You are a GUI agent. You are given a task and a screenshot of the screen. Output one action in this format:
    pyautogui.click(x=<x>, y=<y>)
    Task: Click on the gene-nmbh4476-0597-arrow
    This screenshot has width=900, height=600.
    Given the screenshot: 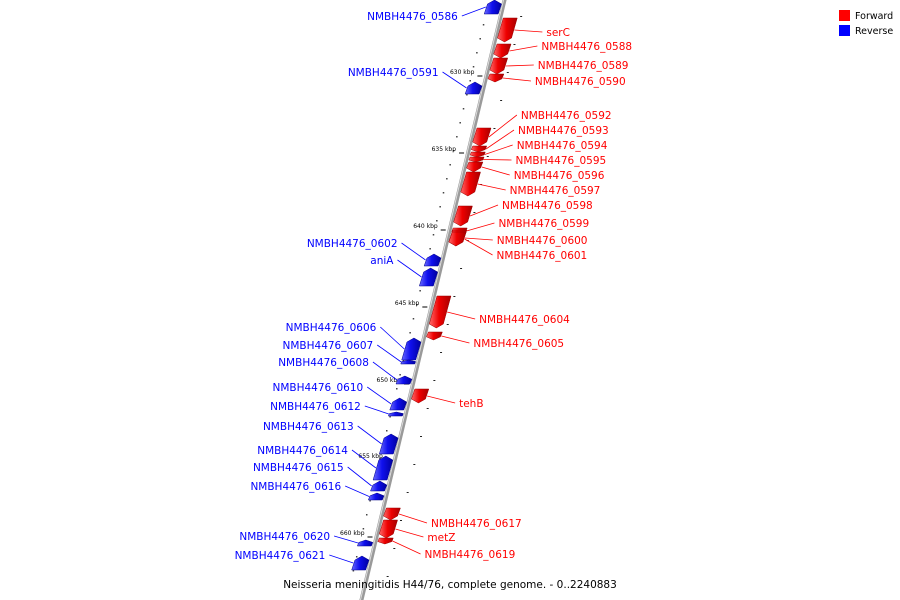 What is the action you would take?
    pyautogui.click(x=470, y=184)
    